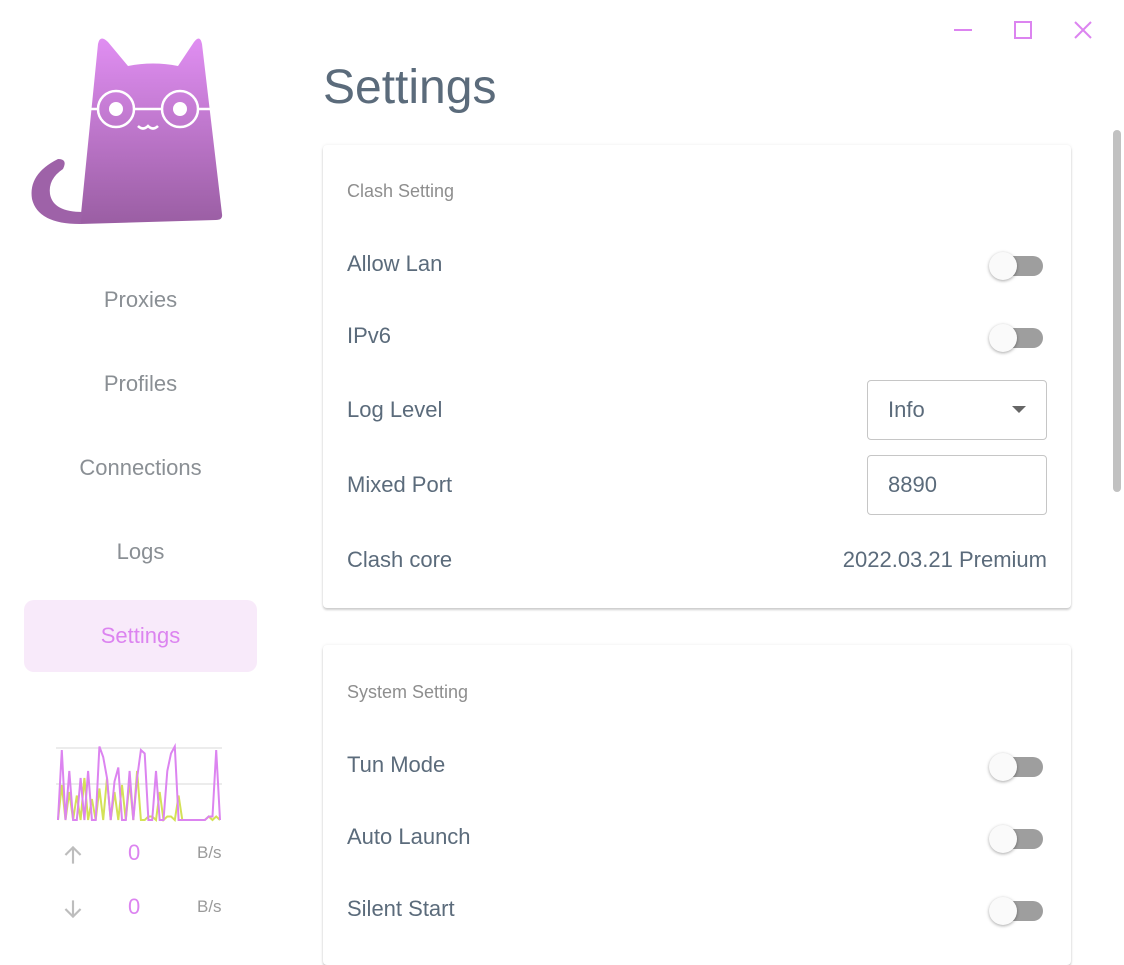 The width and height of the screenshot is (1124, 965). What do you see at coordinates (401, 191) in the screenshot?
I see `section-heading: Clash Setting` at bounding box center [401, 191].